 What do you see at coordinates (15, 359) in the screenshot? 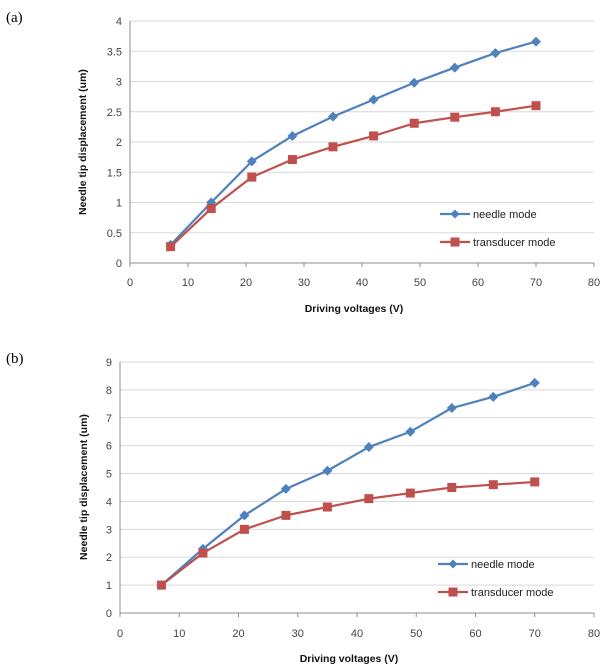
I see `panel-label-b: (b)` at bounding box center [15, 359].